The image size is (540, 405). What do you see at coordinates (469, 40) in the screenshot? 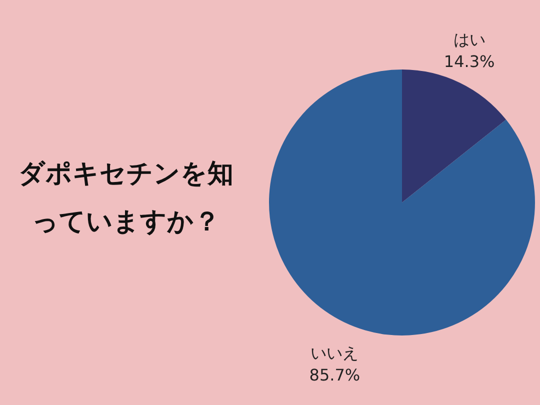
I see `slice-label: はい` at bounding box center [469, 40].